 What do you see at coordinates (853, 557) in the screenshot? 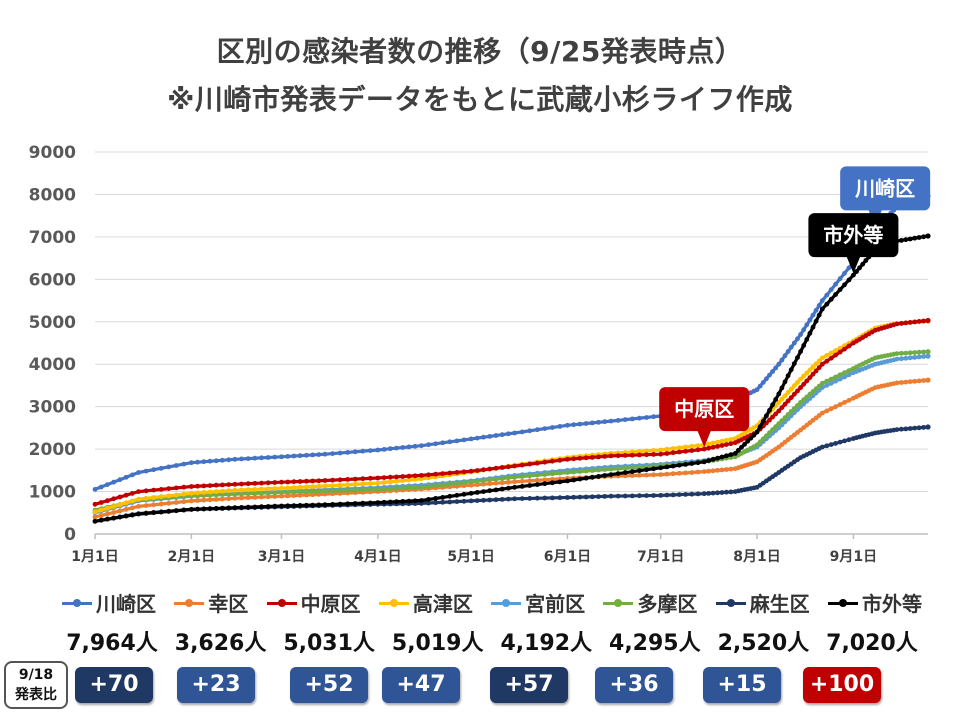
I see `x-tick-label: 9月1日` at bounding box center [853, 557].